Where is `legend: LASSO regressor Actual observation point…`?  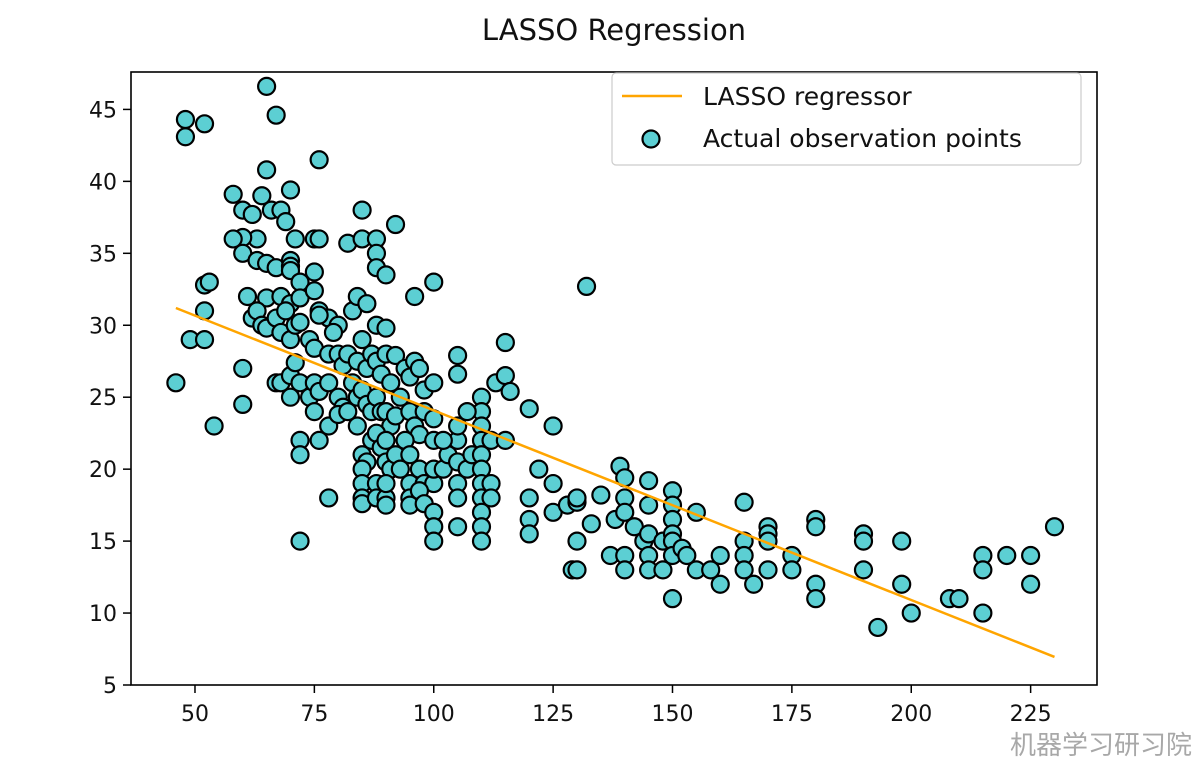
legend: LASSO regressor Actual observation point… is located at coordinates (846, 119).